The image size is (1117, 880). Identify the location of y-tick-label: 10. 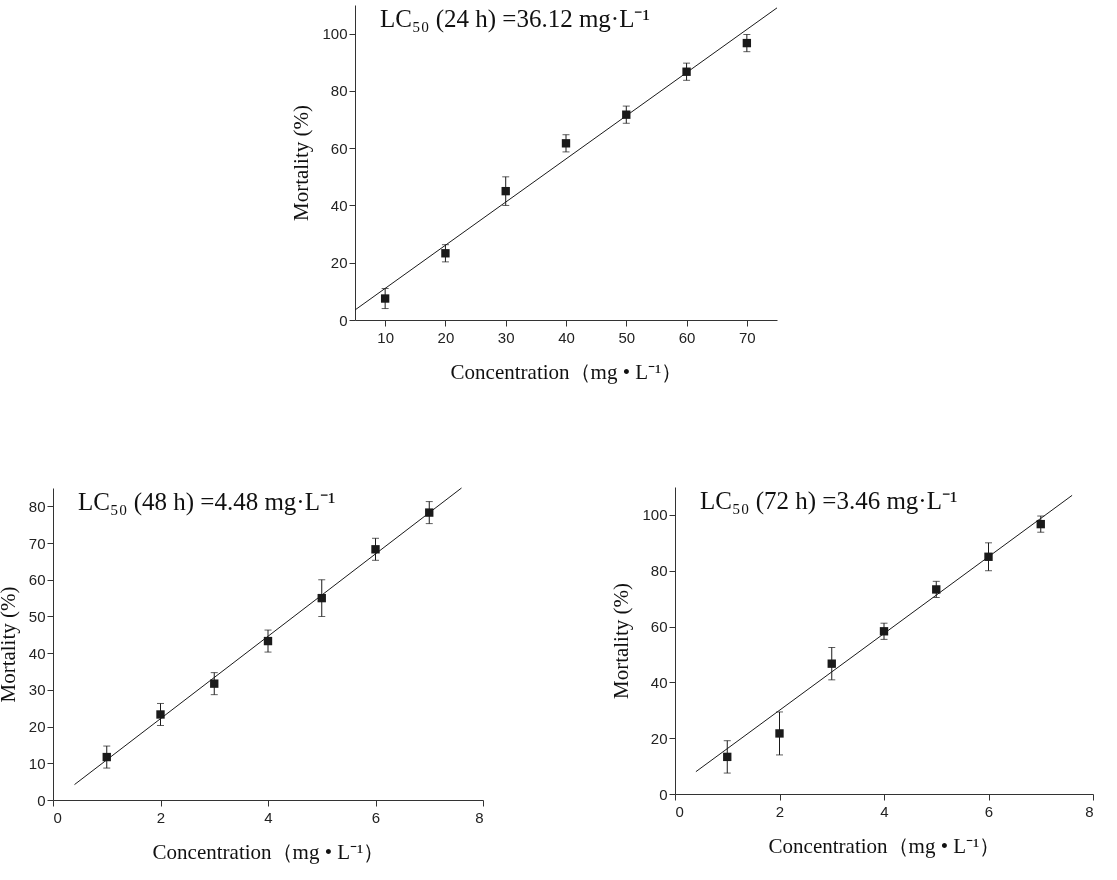
(37, 763).